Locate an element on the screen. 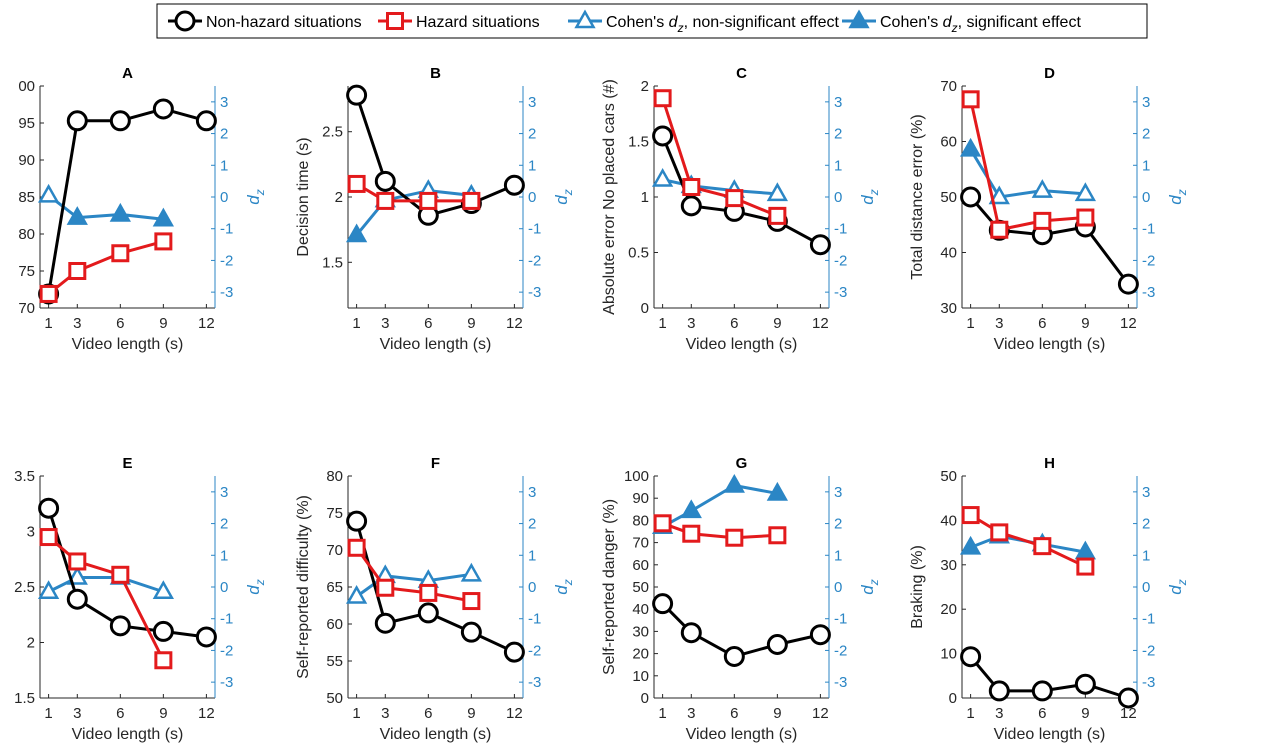 This screenshot has width=1266, height=750. y-tick-label: 1 is located at coordinates (645, 197).